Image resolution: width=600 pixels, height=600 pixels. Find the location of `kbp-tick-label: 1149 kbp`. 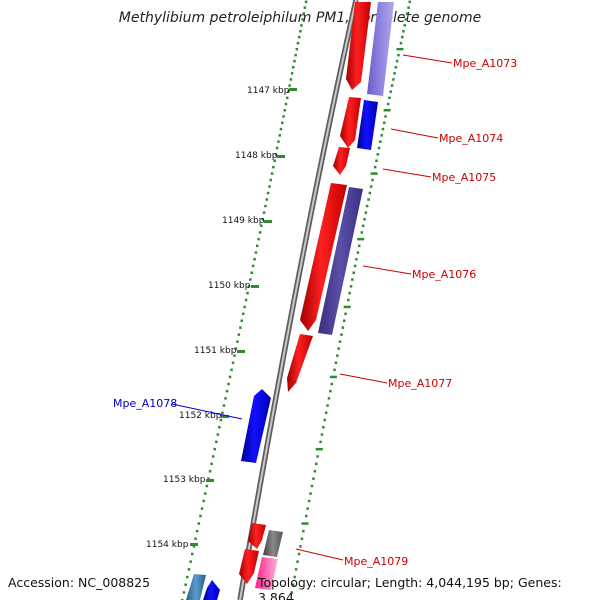

kbp-tick-label: 1149 kbp is located at coordinates (243, 221).